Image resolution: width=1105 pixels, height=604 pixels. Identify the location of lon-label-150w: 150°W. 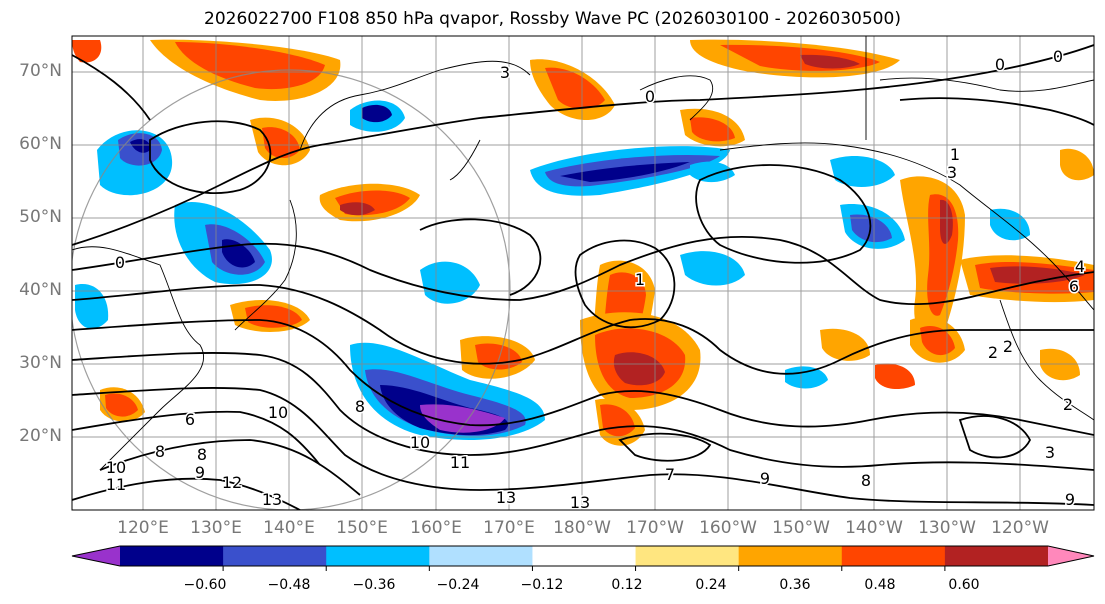
(801, 528).